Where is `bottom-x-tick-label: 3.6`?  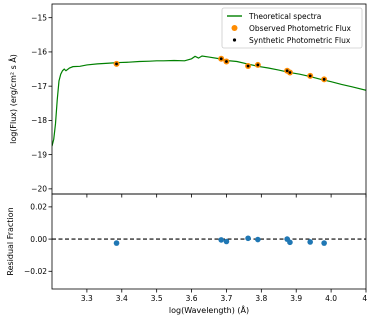 bottom-x-tick-label: 3.6 is located at coordinates (192, 298).